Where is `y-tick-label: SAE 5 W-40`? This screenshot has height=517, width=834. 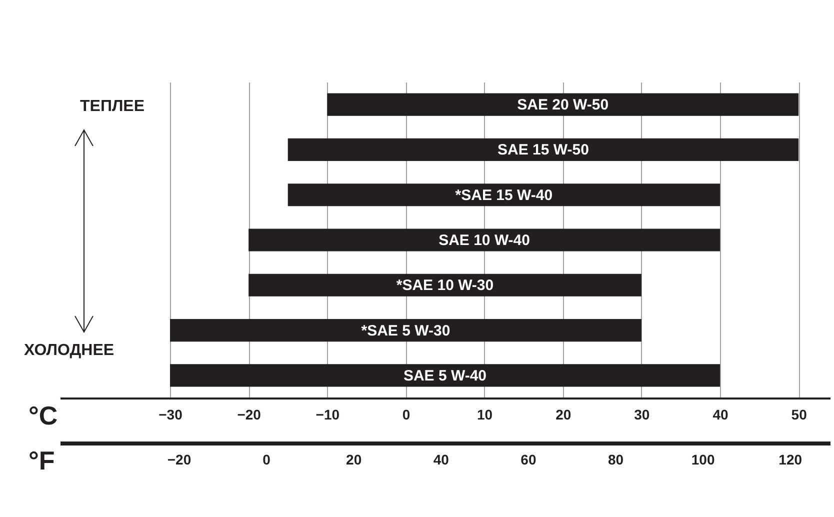
y-tick-label: SAE 5 W-40 is located at coordinates (445, 375).